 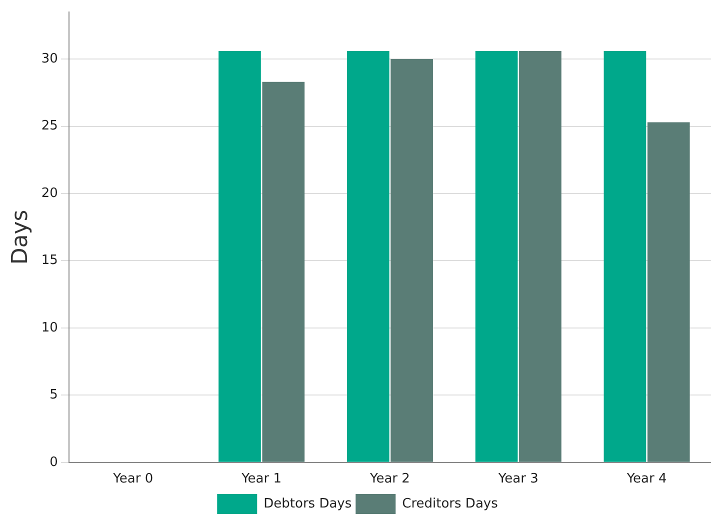 What do you see at coordinates (389, 479) in the screenshot?
I see `x-tick-label: Year 2` at bounding box center [389, 479].